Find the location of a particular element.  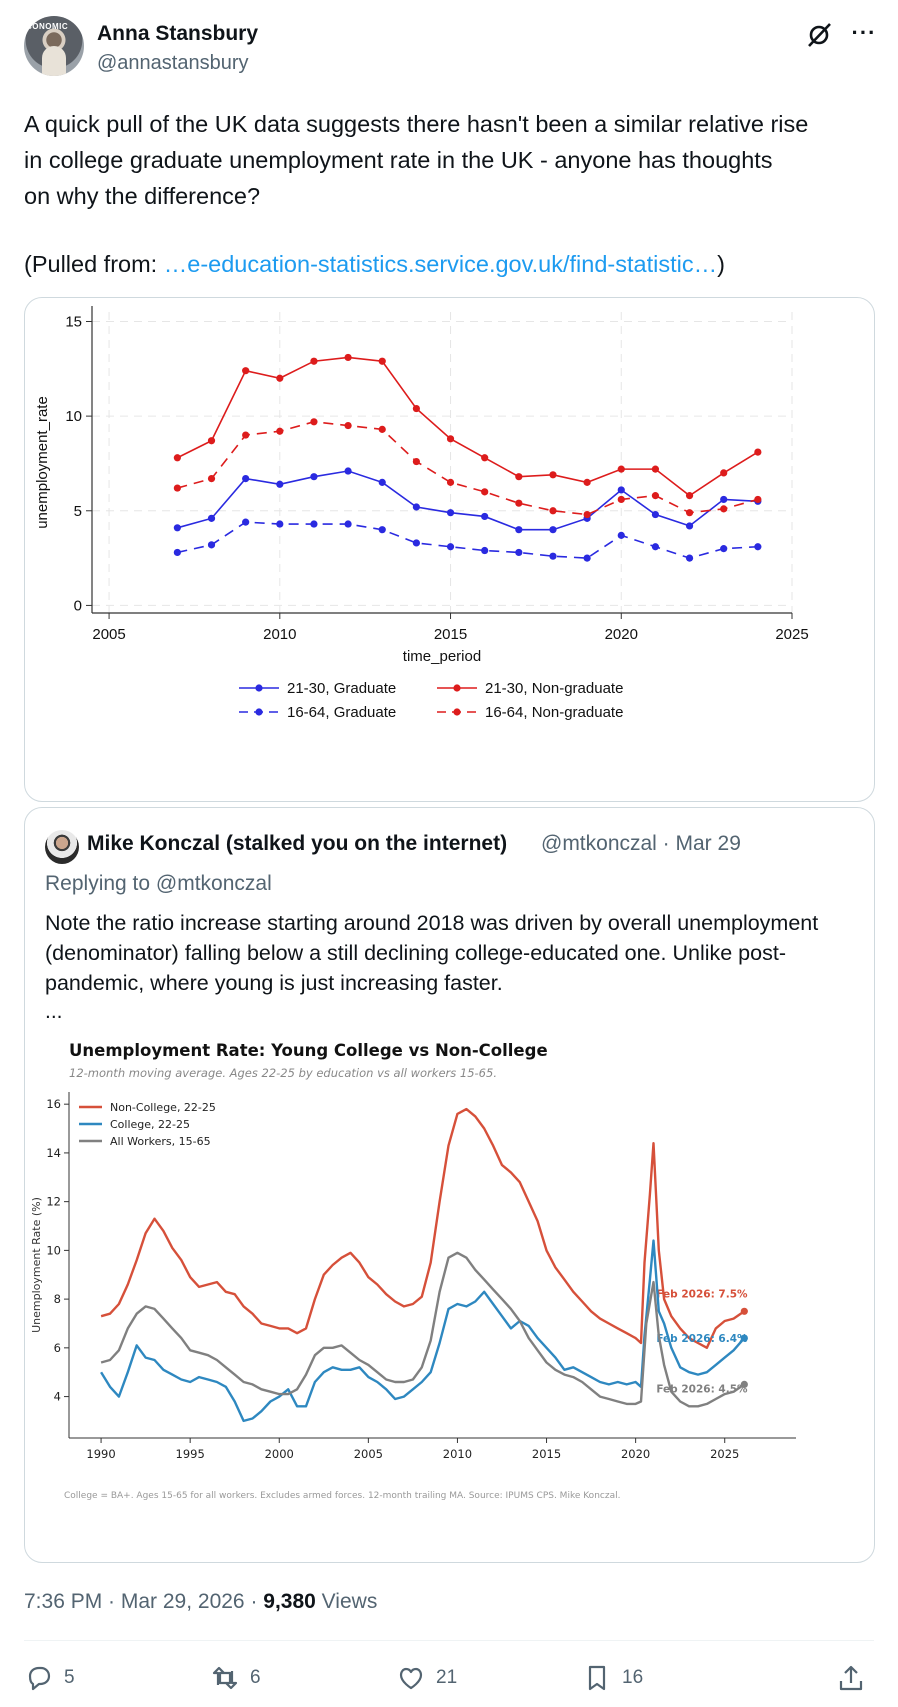

author-avatar: CONOMIC is located at coordinates (54, 46).